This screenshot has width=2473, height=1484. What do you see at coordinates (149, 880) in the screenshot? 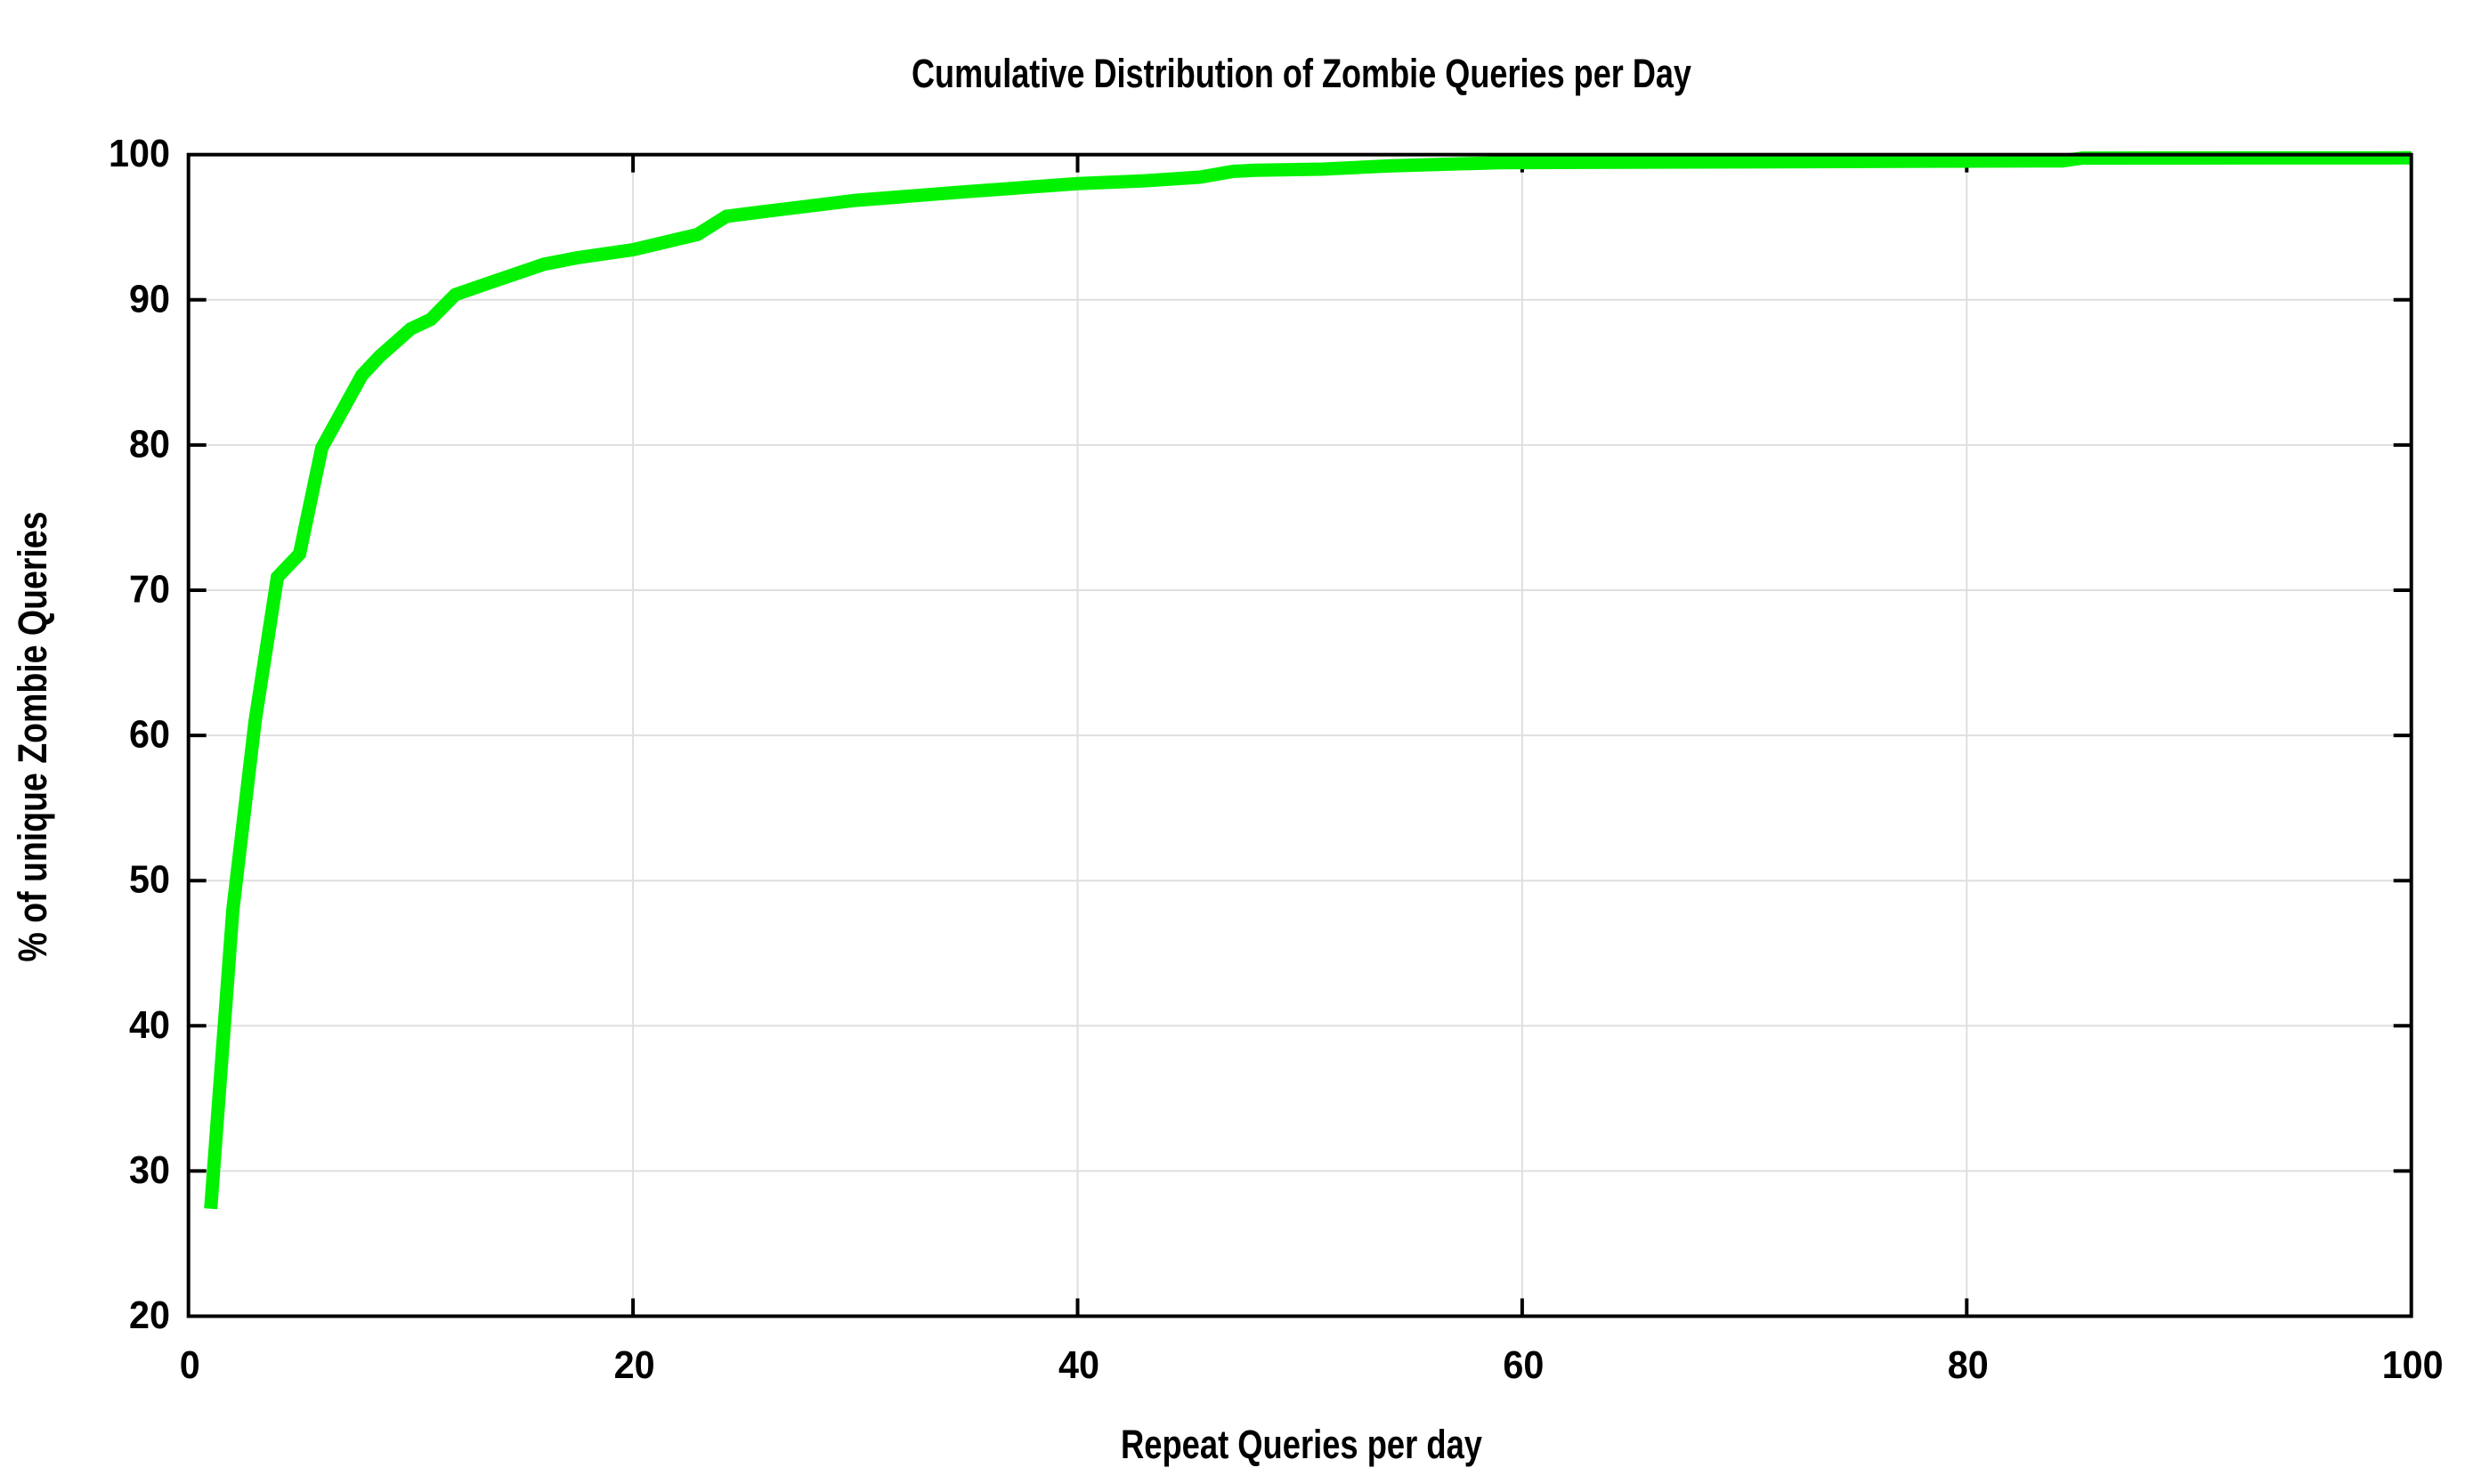
I see `svg-text: 50` at bounding box center [149, 880].